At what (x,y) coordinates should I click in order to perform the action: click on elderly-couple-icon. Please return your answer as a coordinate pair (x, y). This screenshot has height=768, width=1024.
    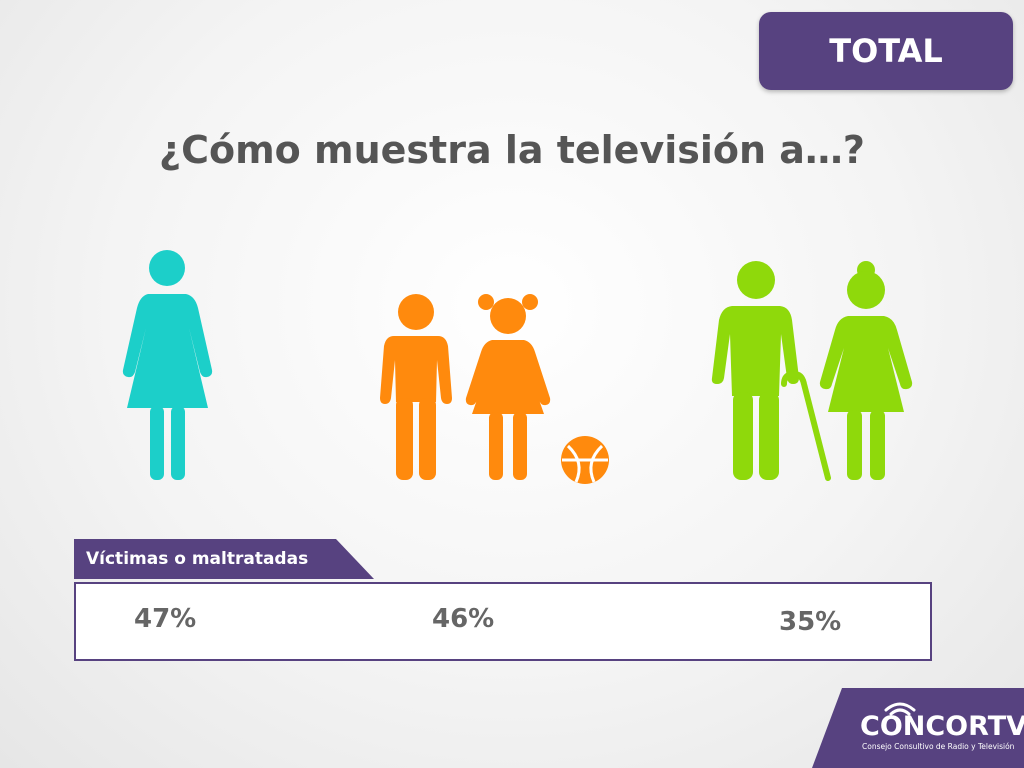
    Looking at the image, I should click on (812, 371).